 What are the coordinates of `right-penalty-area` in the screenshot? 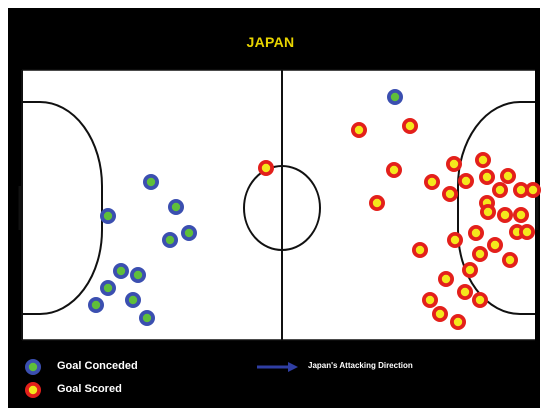 It's located at (496, 208).